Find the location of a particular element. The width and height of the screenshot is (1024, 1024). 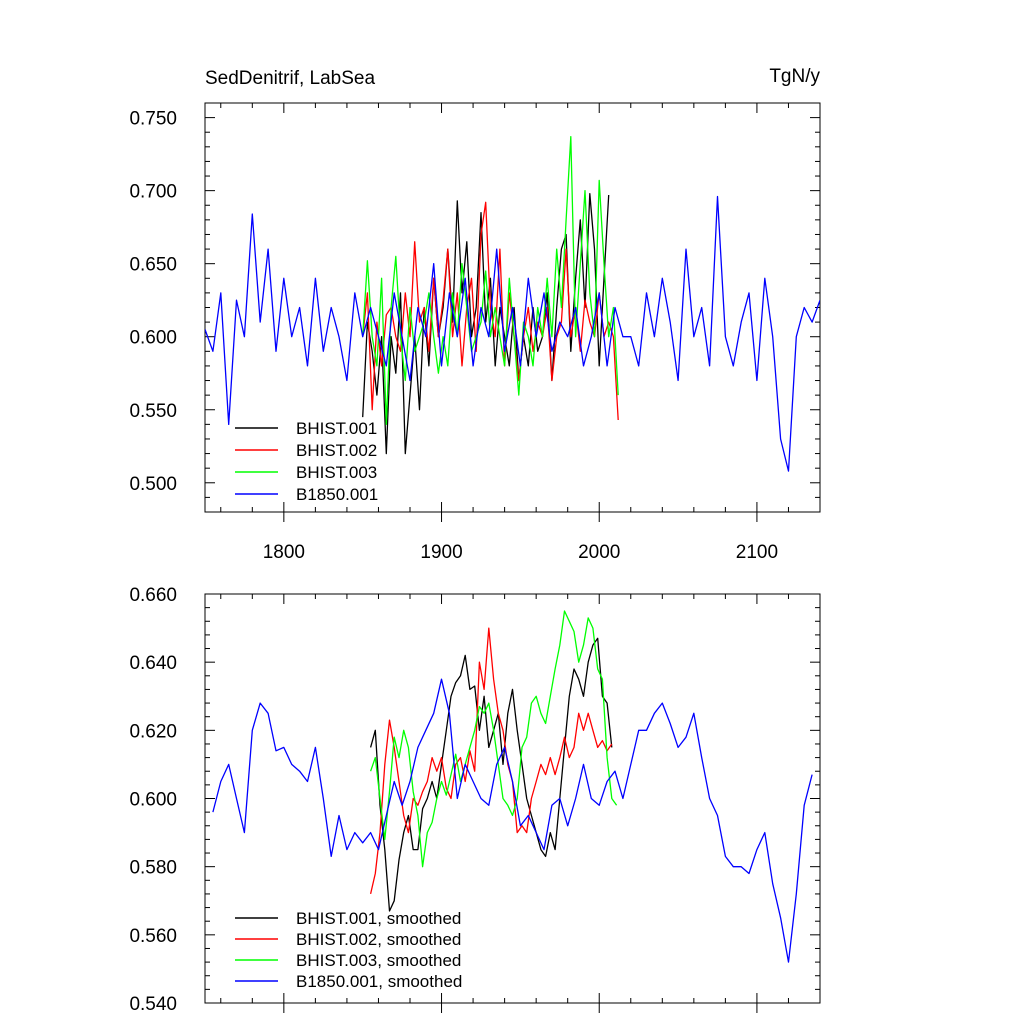

legend-label: BHIST.001 is located at coordinates (336, 428).